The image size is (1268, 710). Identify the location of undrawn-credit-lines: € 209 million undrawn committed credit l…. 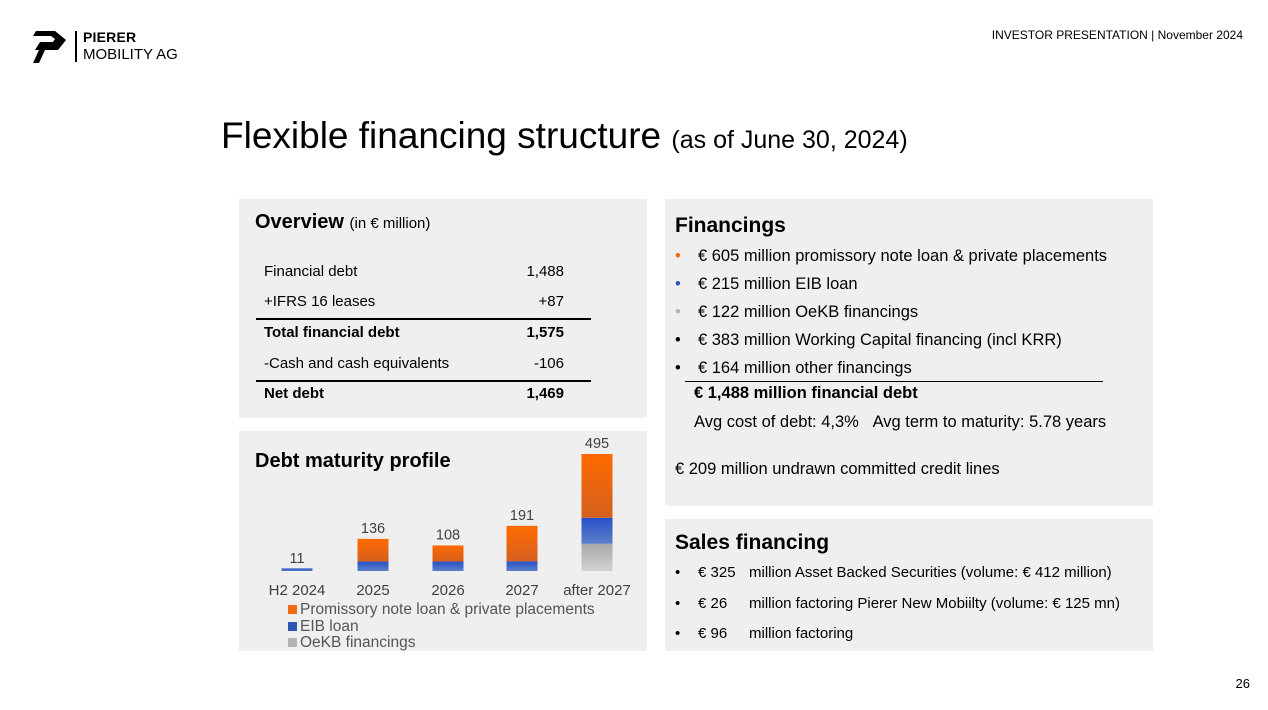
(837, 469).